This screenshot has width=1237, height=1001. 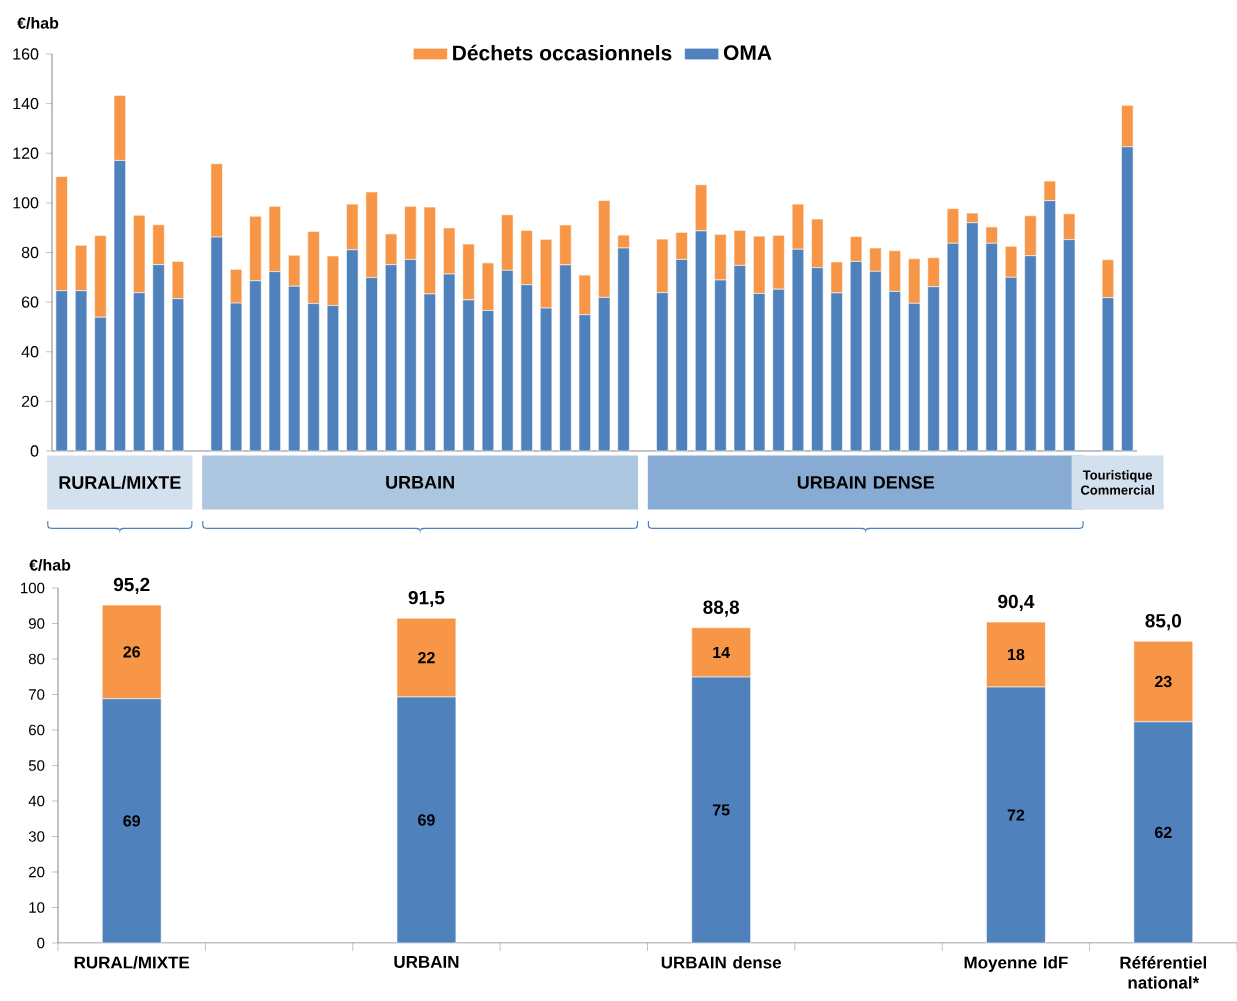 What do you see at coordinates (36, 765) in the screenshot?
I see `y-tick-label: 50` at bounding box center [36, 765].